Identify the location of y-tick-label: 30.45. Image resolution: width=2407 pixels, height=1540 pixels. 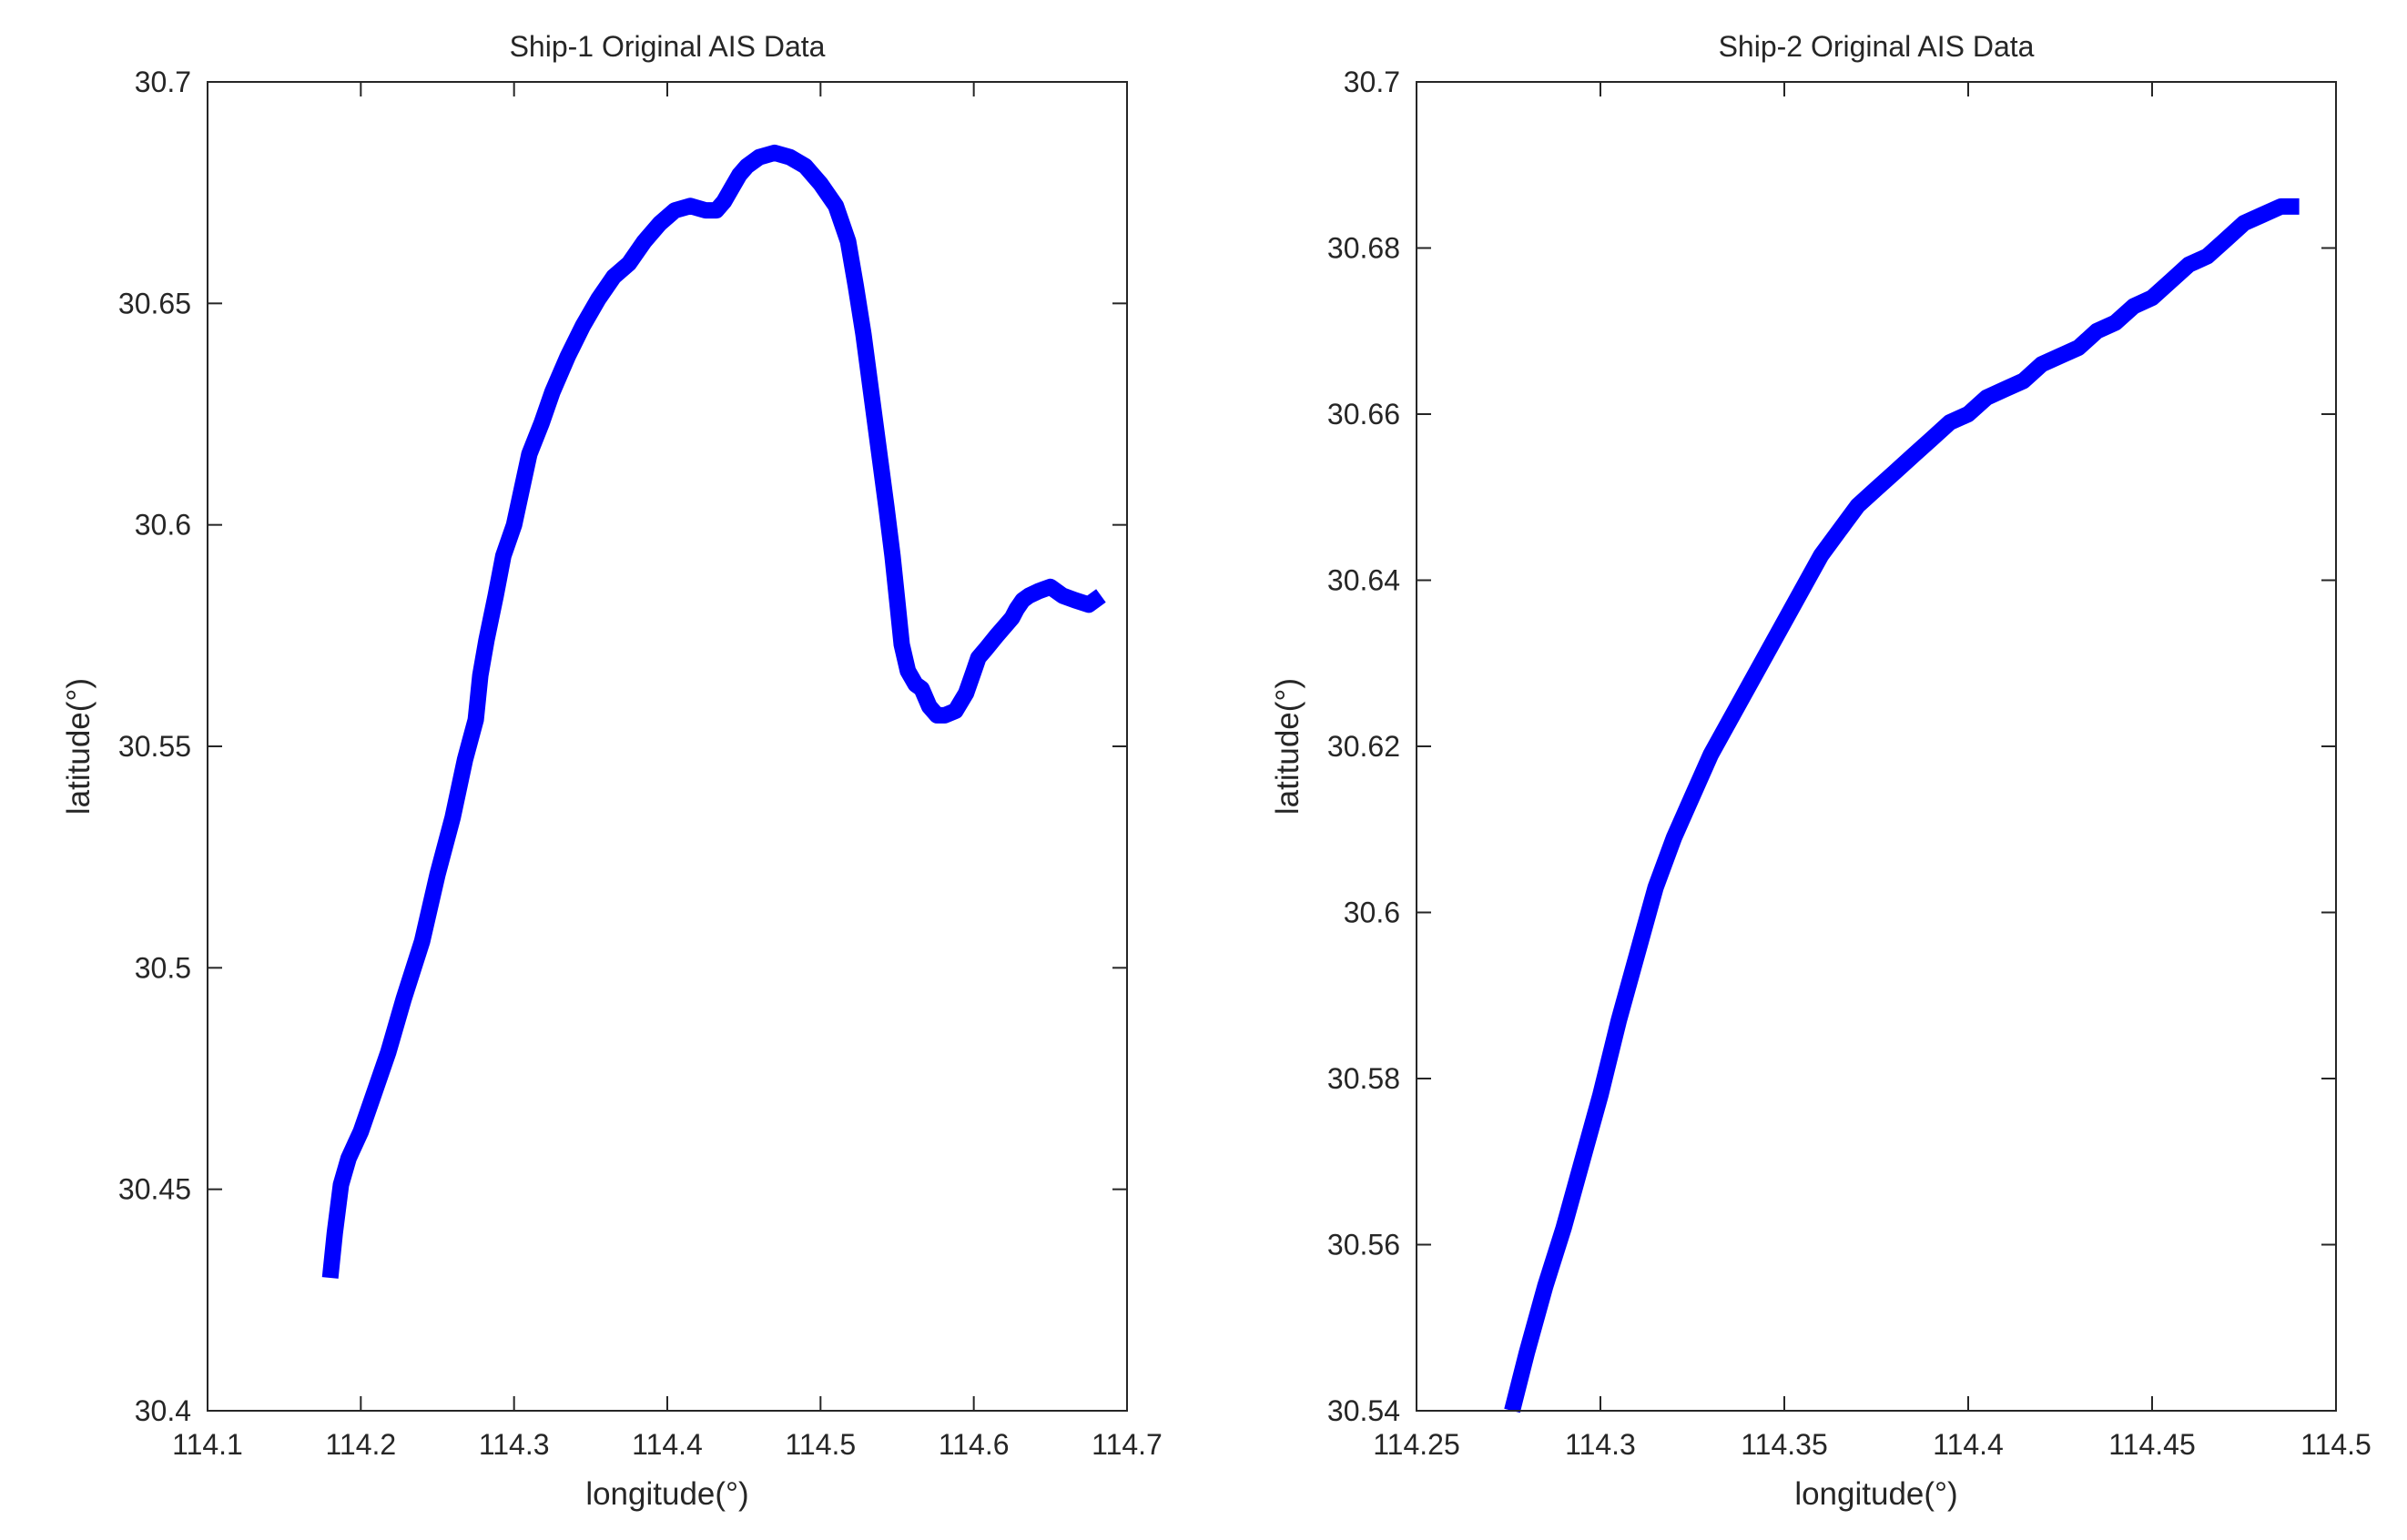
(154, 1189).